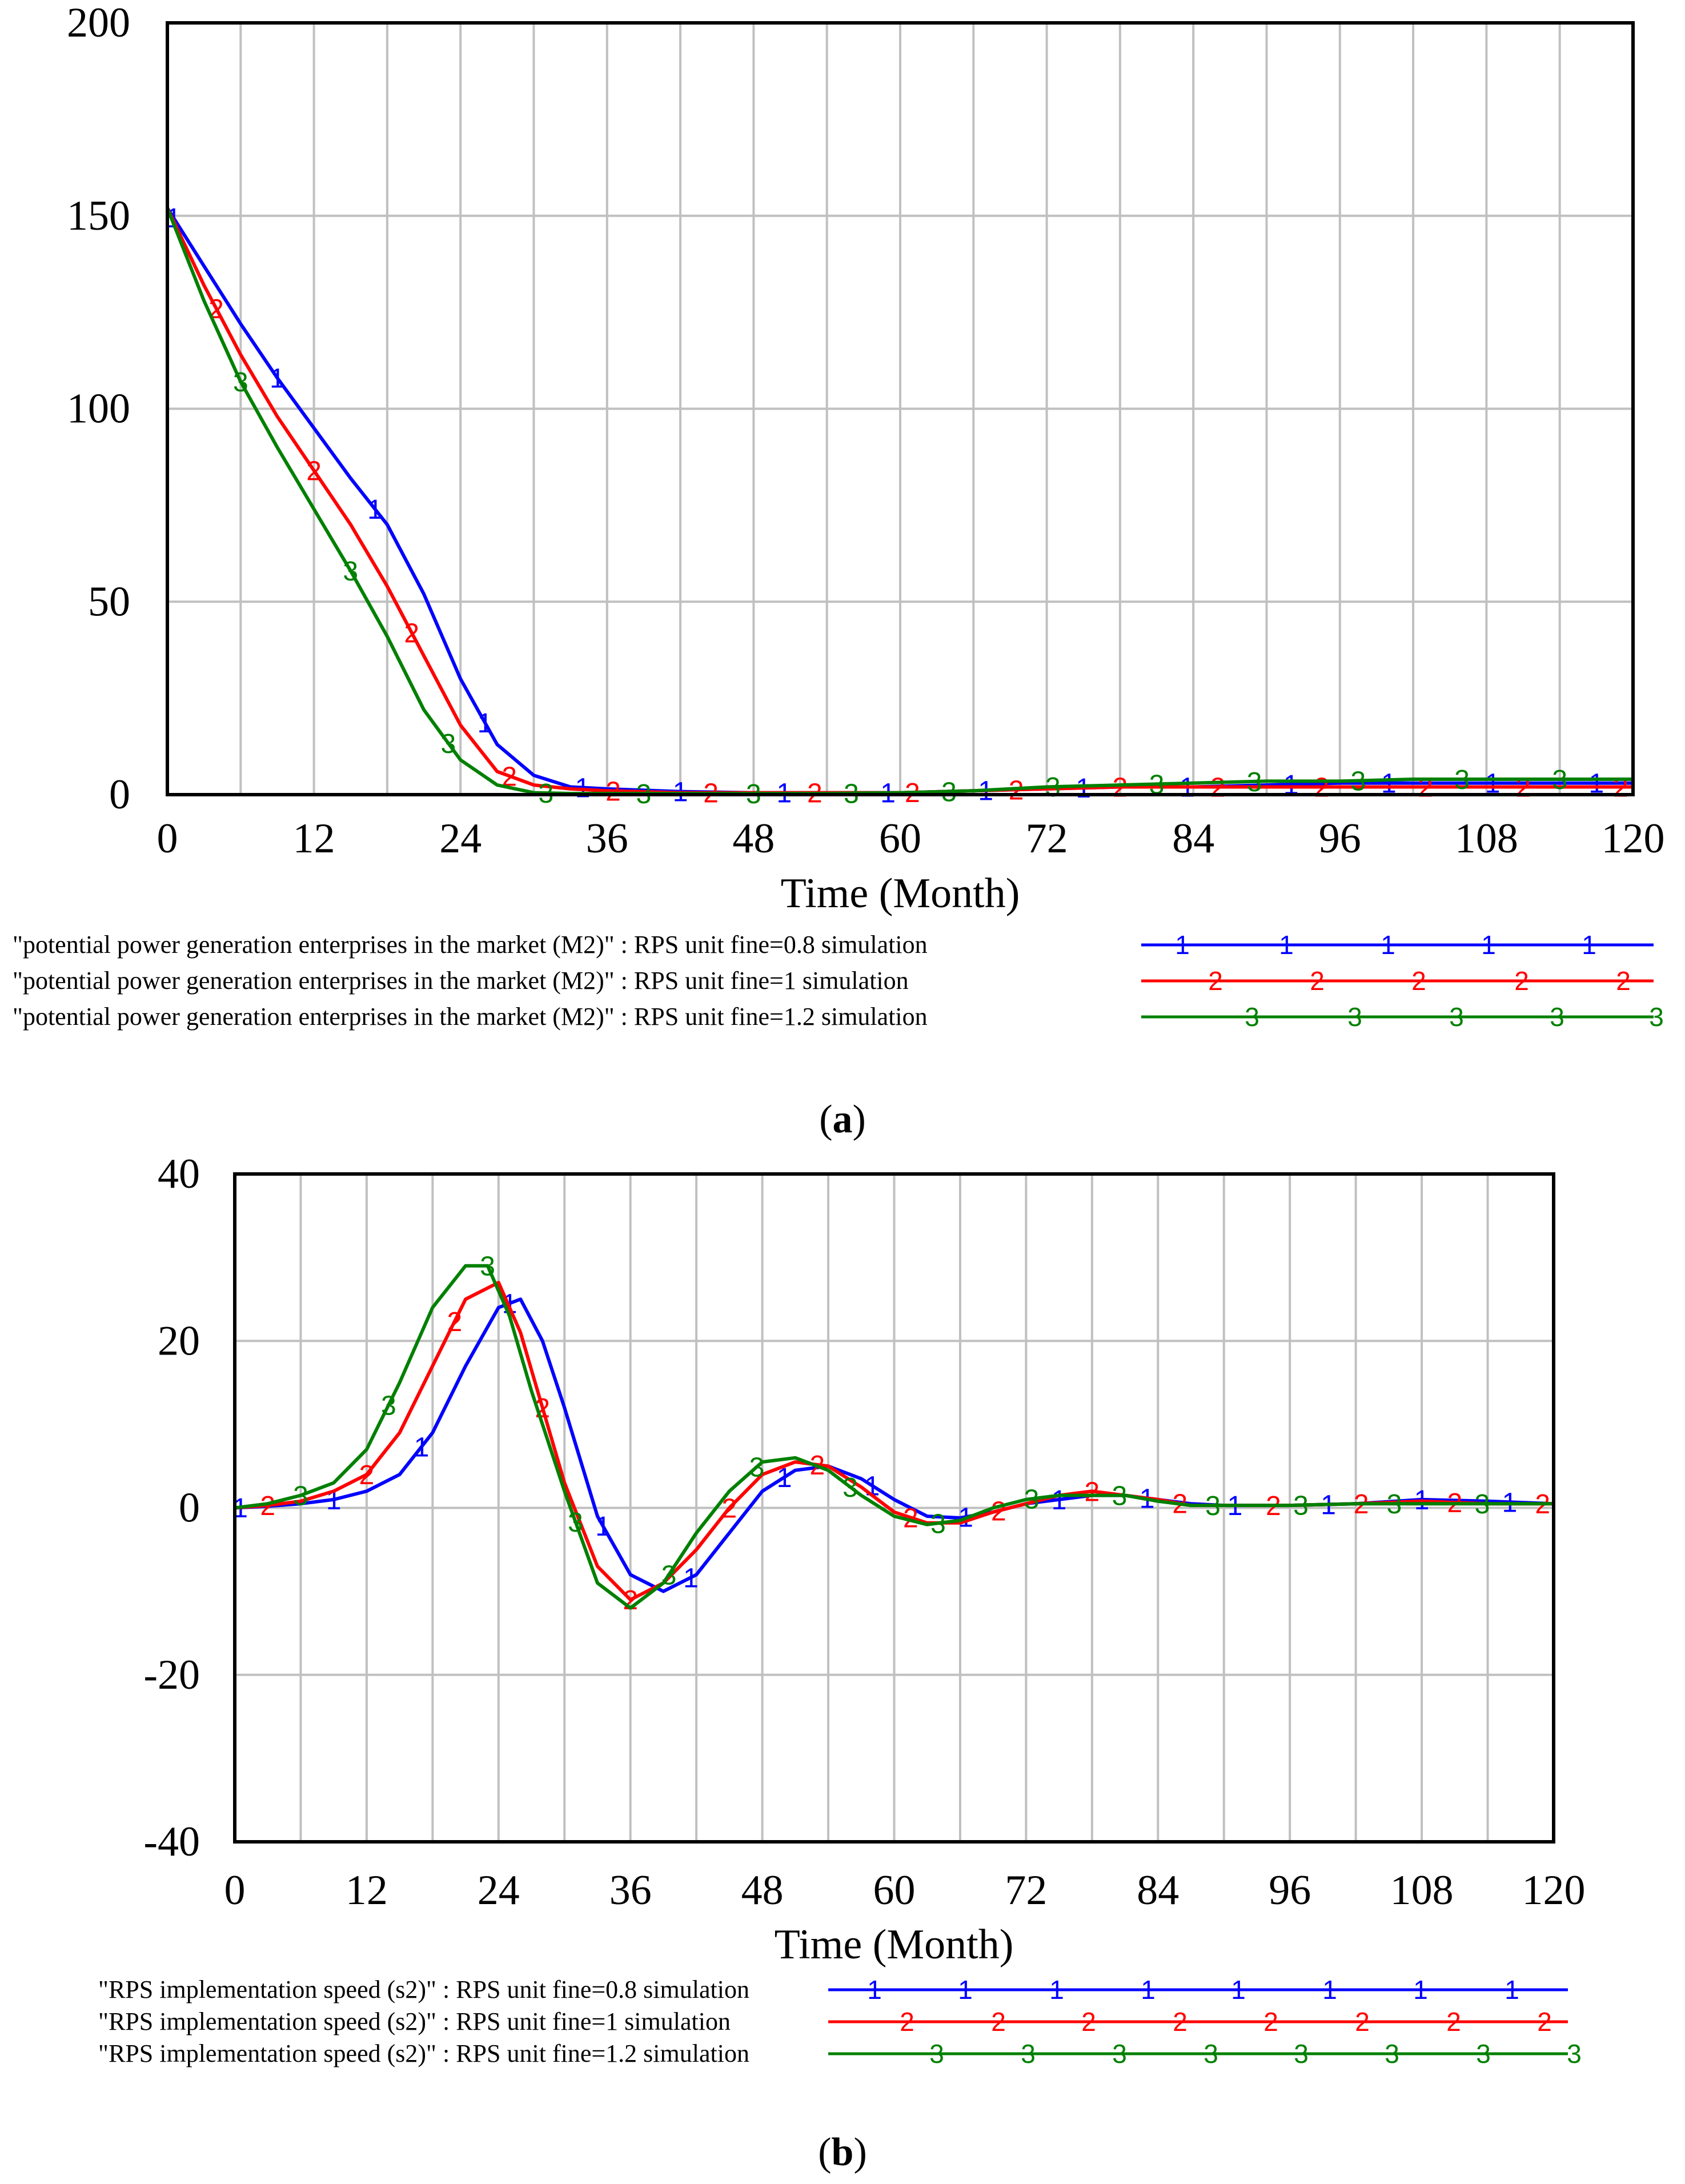  I want to click on caption-a: (a), so click(842, 1119).